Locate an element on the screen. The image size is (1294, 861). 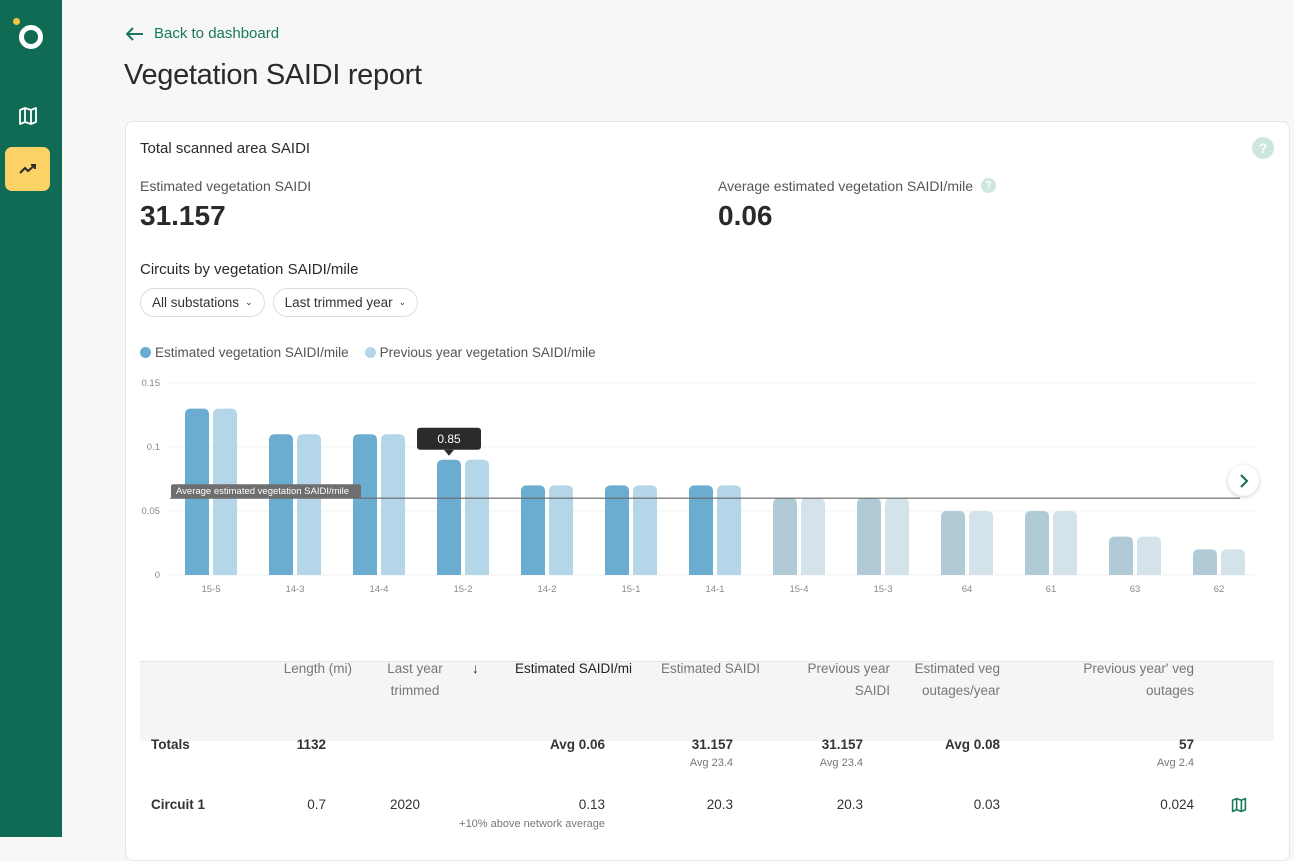
y-tick-label: 0 is located at coordinates (157, 575).